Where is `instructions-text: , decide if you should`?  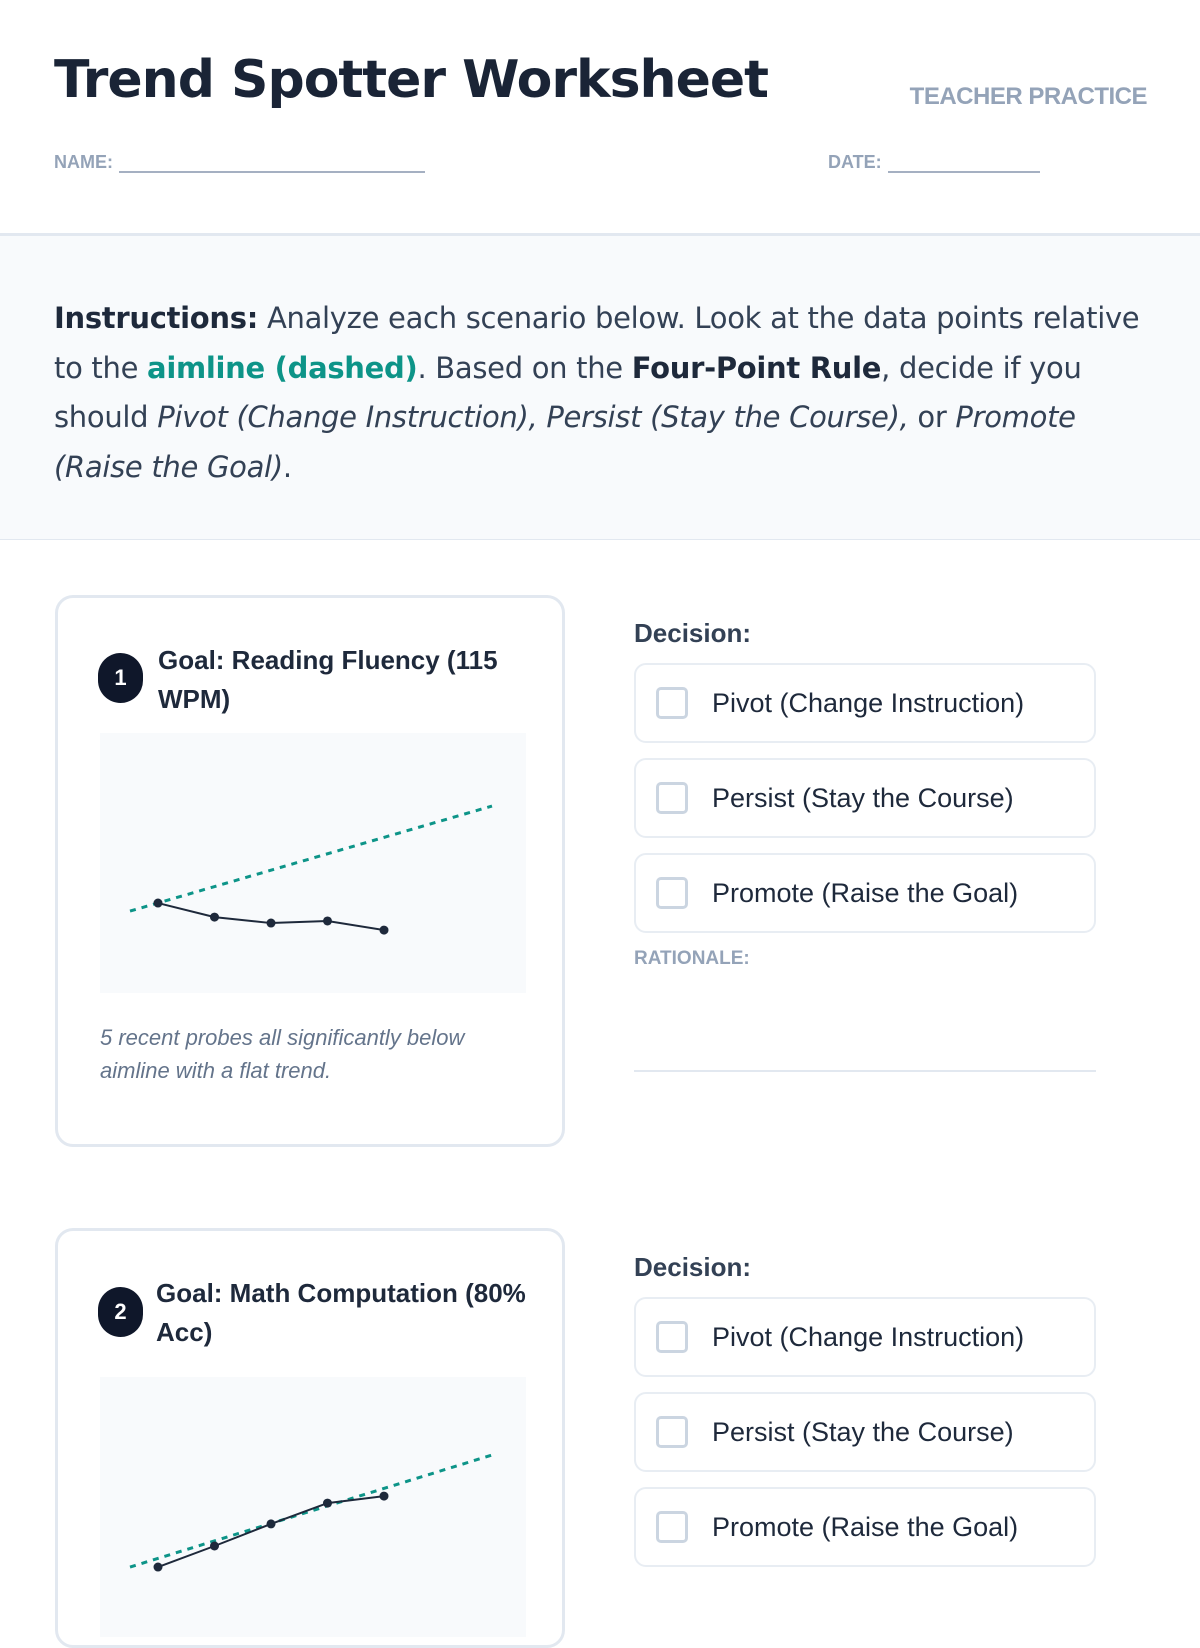
instructions-text: , decide if you should is located at coordinates (568, 392).